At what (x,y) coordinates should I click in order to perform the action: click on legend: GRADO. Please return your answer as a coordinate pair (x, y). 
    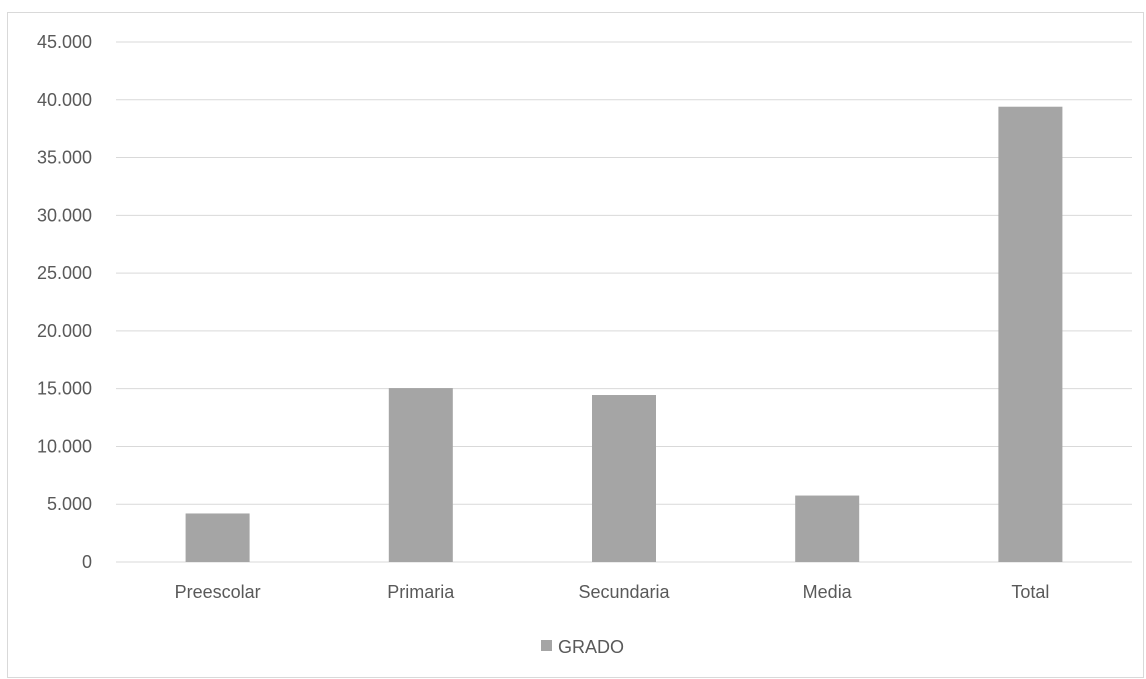
    Looking at the image, I should click on (582, 647).